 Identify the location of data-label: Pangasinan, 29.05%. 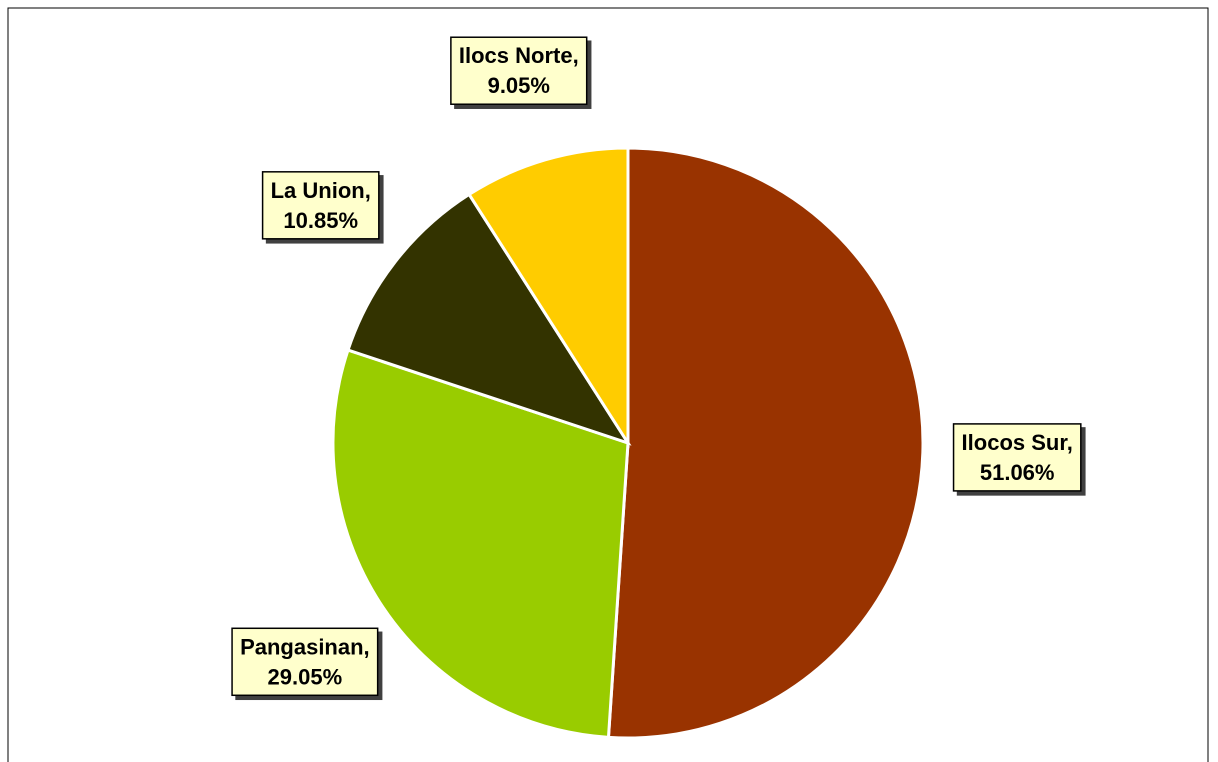
(305, 662).